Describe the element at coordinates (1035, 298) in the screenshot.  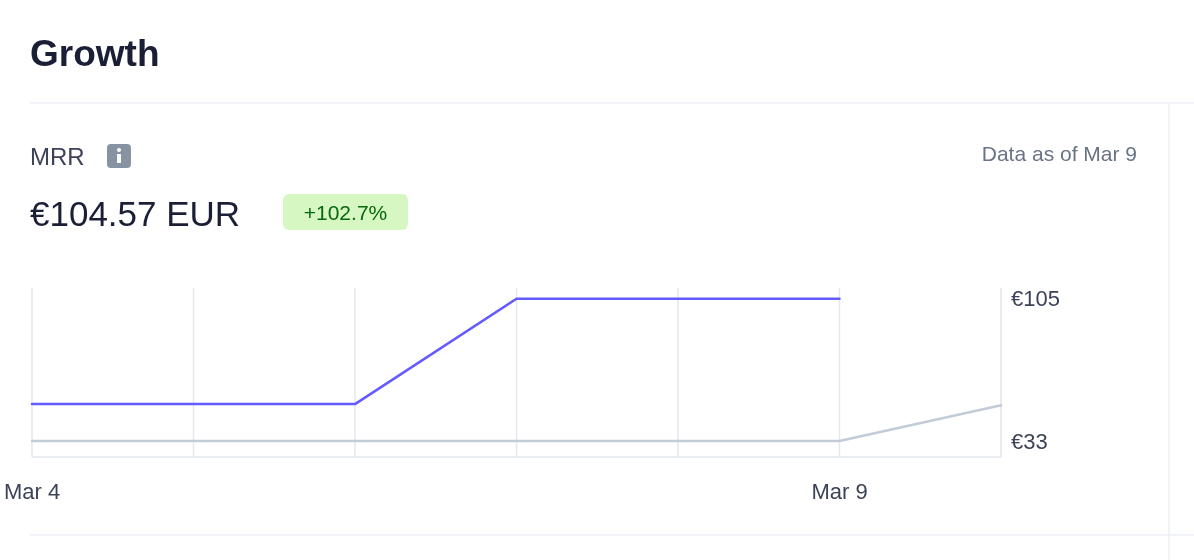
I see `y-tick-label: €105` at that location.